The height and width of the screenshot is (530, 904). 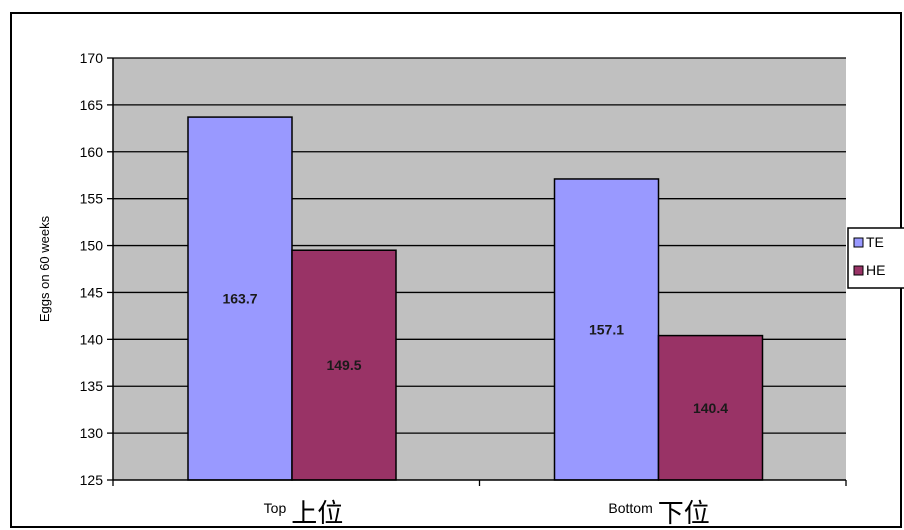 I want to click on x-tick-label-en: Bottom, so click(x=630, y=508).